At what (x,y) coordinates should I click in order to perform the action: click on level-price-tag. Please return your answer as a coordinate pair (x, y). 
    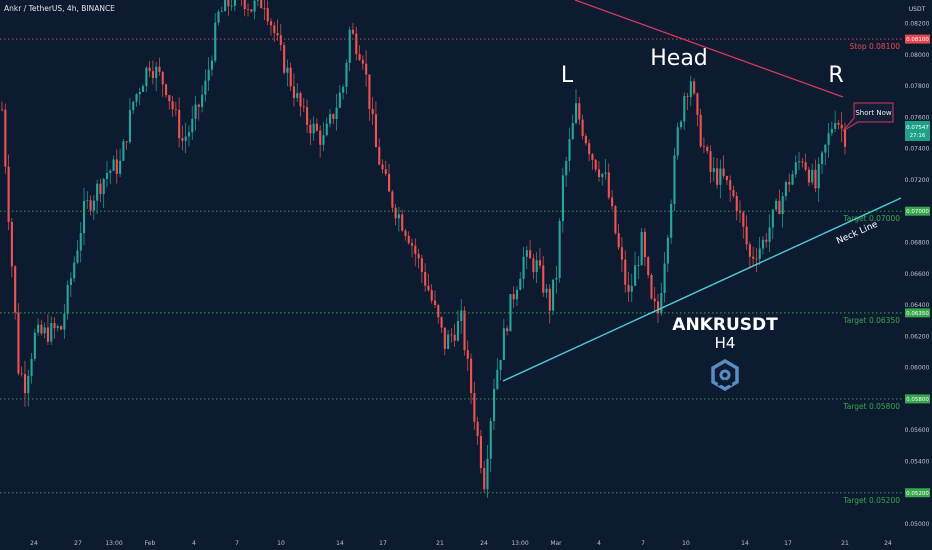
    Looking at the image, I should click on (917, 211).